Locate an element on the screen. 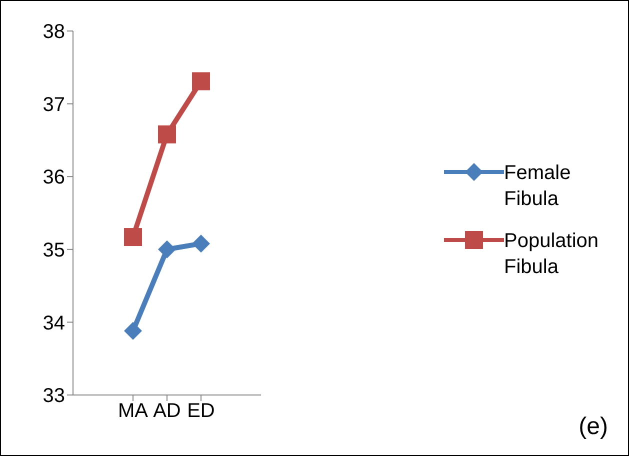  y-tick-label: 36 is located at coordinates (53, 177).